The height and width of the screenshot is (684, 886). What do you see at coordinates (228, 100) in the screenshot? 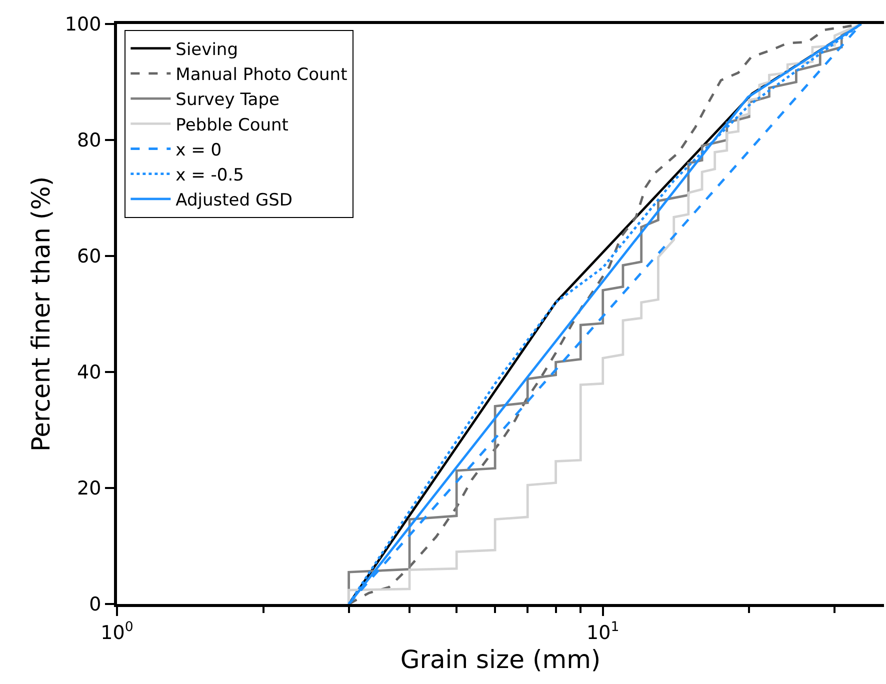
I see `legend-label: Survey Tape` at bounding box center [228, 100].